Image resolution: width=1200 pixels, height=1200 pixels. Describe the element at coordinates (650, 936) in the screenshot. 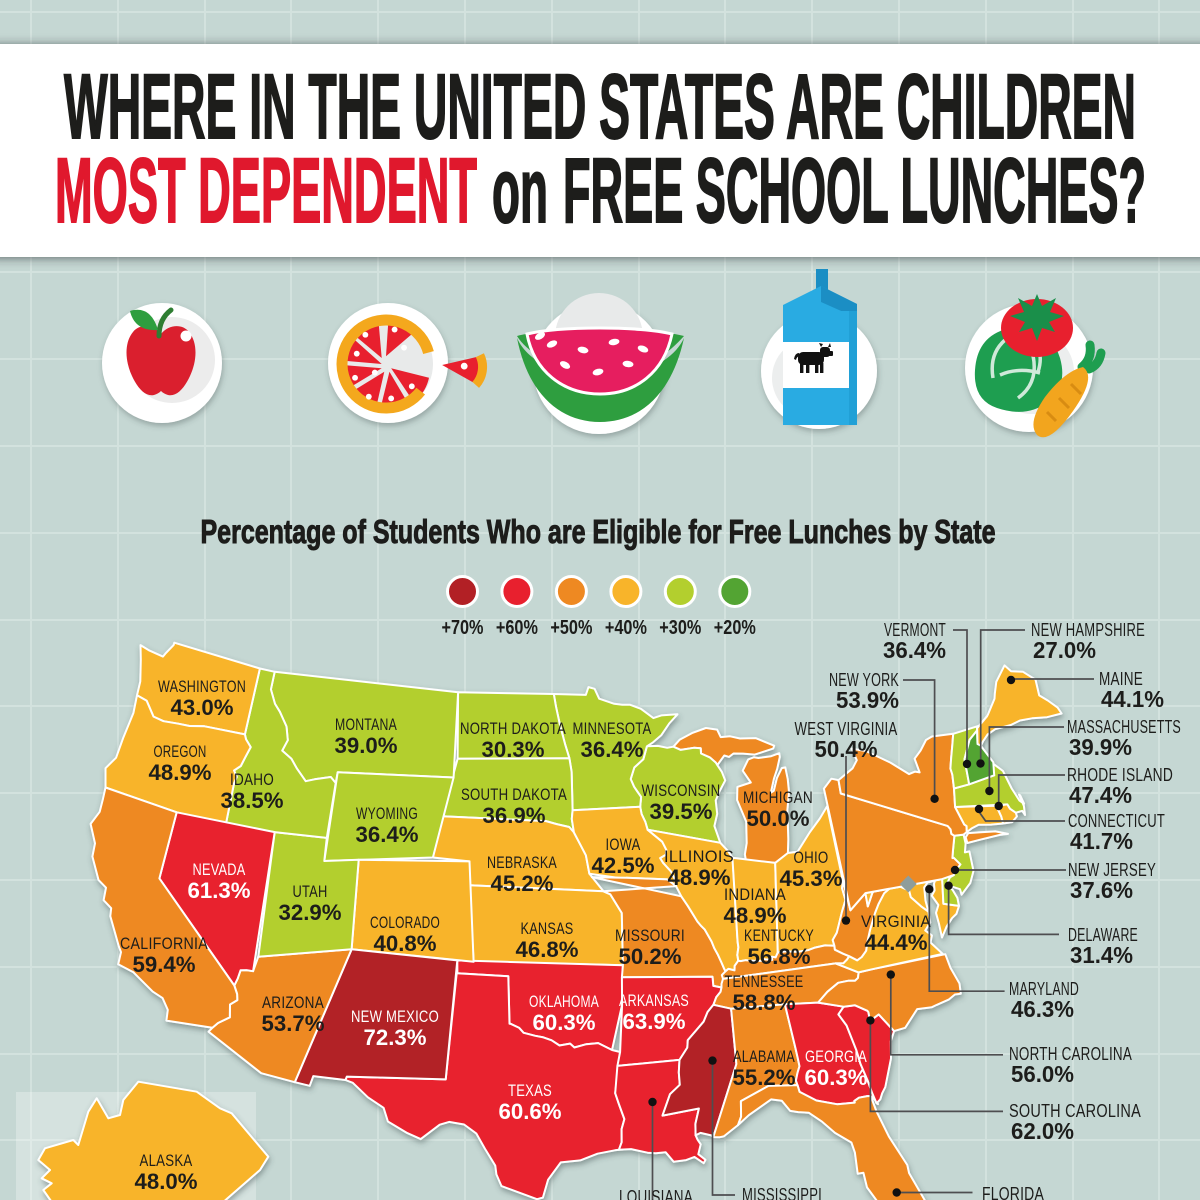

I see `svg-text: MISSOURI` at that location.